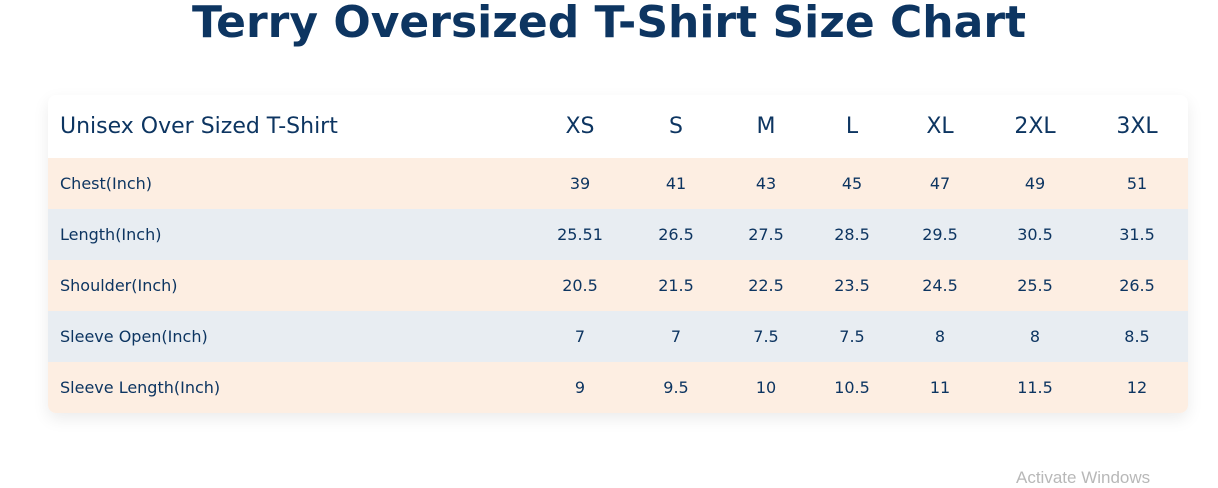 Image resolution: width=1218 pixels, height=488 pixels. What do you see at coordinates (766, 126) in the screenshot?
I see `size-header: M` at bounding box center [766, 126].